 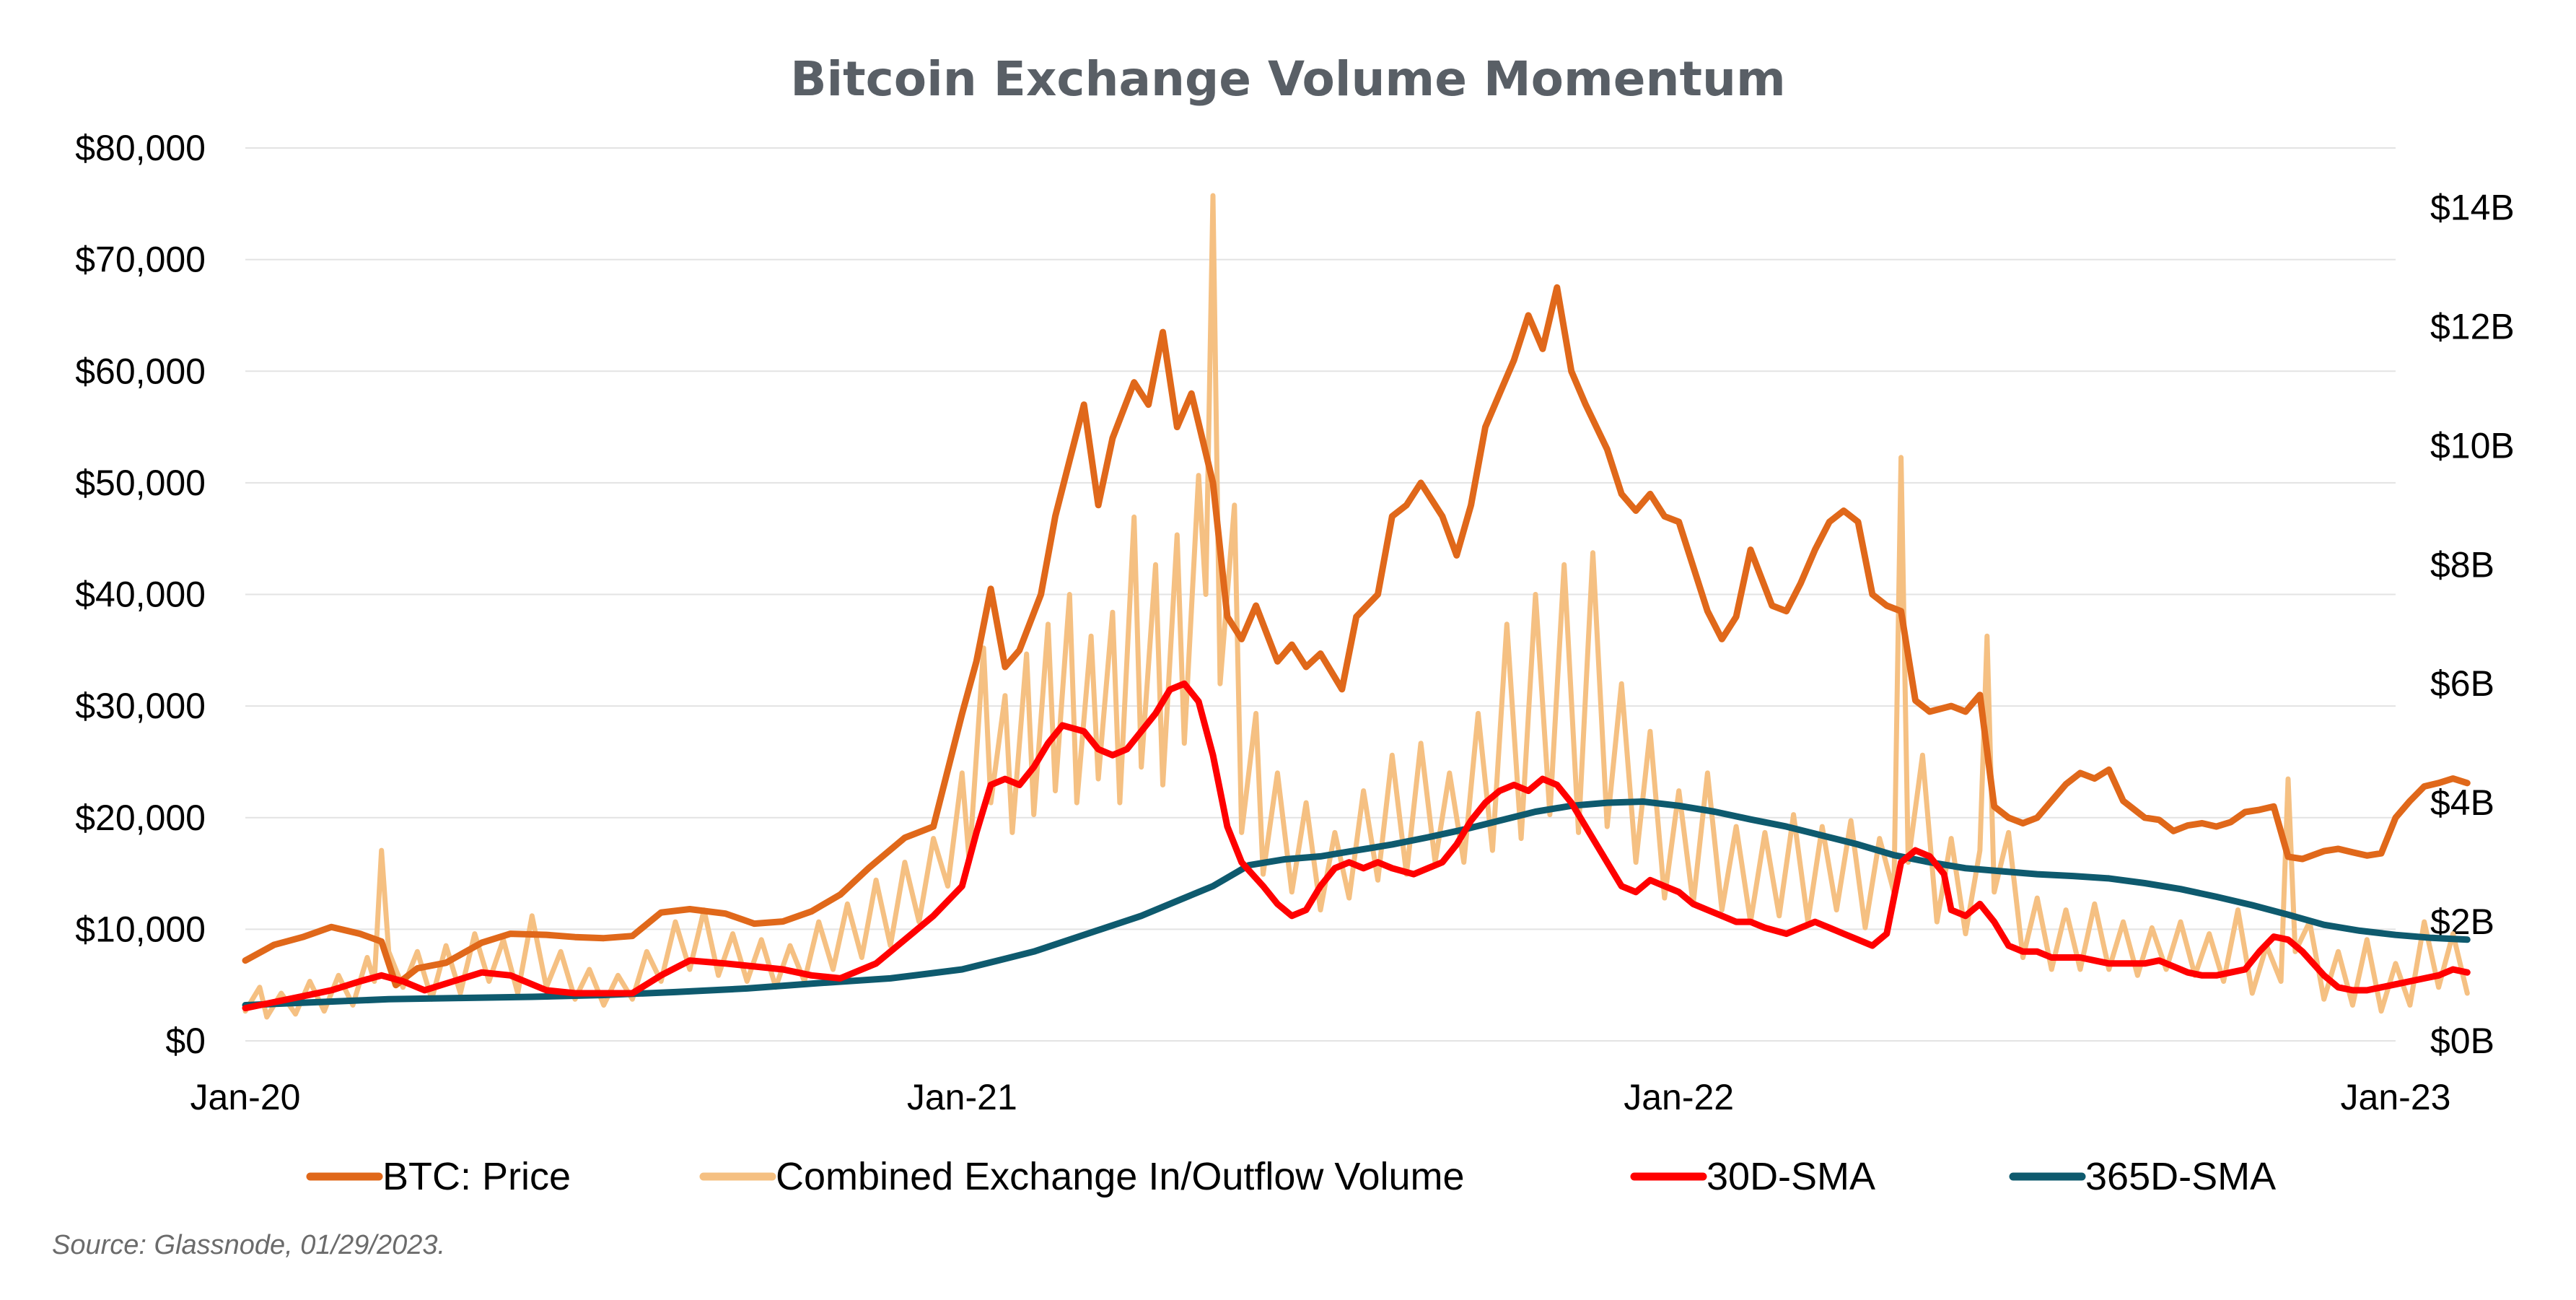 What do you see at coordinates (1288, 79) in the screenshot?
I see `chart-title: Bitcoin Exchange Volume Momentum` at bounding box center [1288, 79].